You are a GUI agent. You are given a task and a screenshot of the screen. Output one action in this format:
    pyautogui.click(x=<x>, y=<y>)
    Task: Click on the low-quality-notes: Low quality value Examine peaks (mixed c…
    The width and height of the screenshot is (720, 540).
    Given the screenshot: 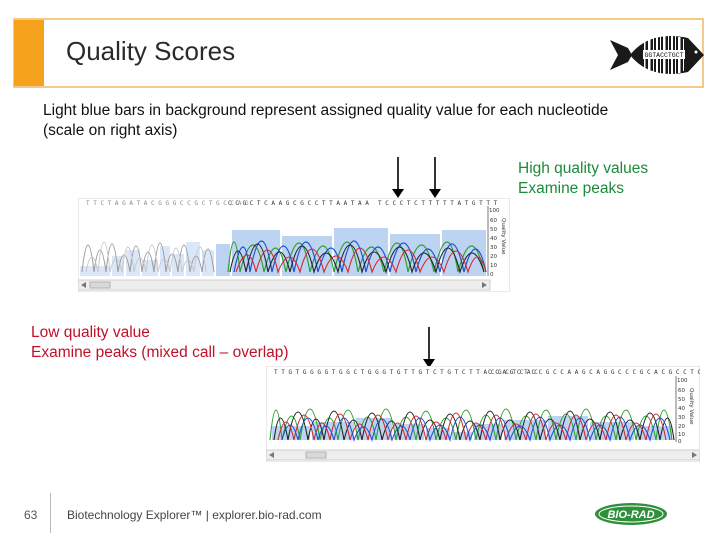 What is the action you would take?
    pyautogui.click(x=160, y=343)
    